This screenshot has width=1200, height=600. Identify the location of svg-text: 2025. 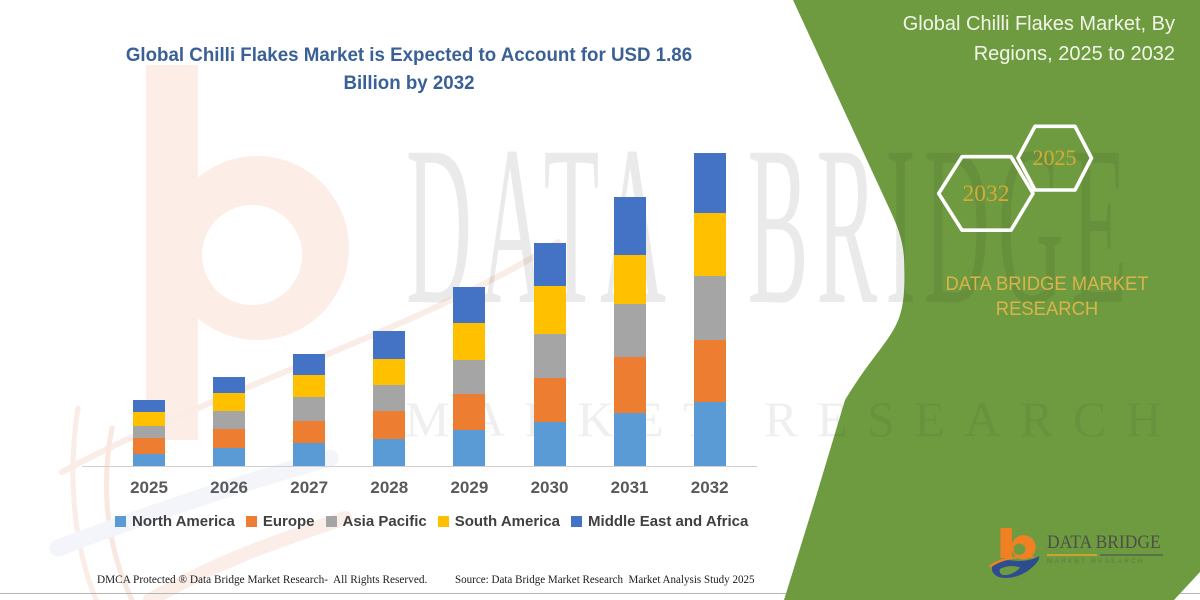
(1055, 157).